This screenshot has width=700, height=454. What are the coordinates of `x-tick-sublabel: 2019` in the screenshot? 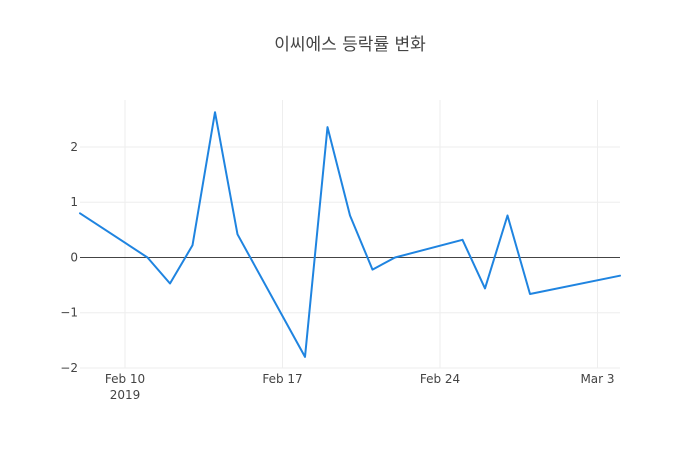 It's located at (125, 395).